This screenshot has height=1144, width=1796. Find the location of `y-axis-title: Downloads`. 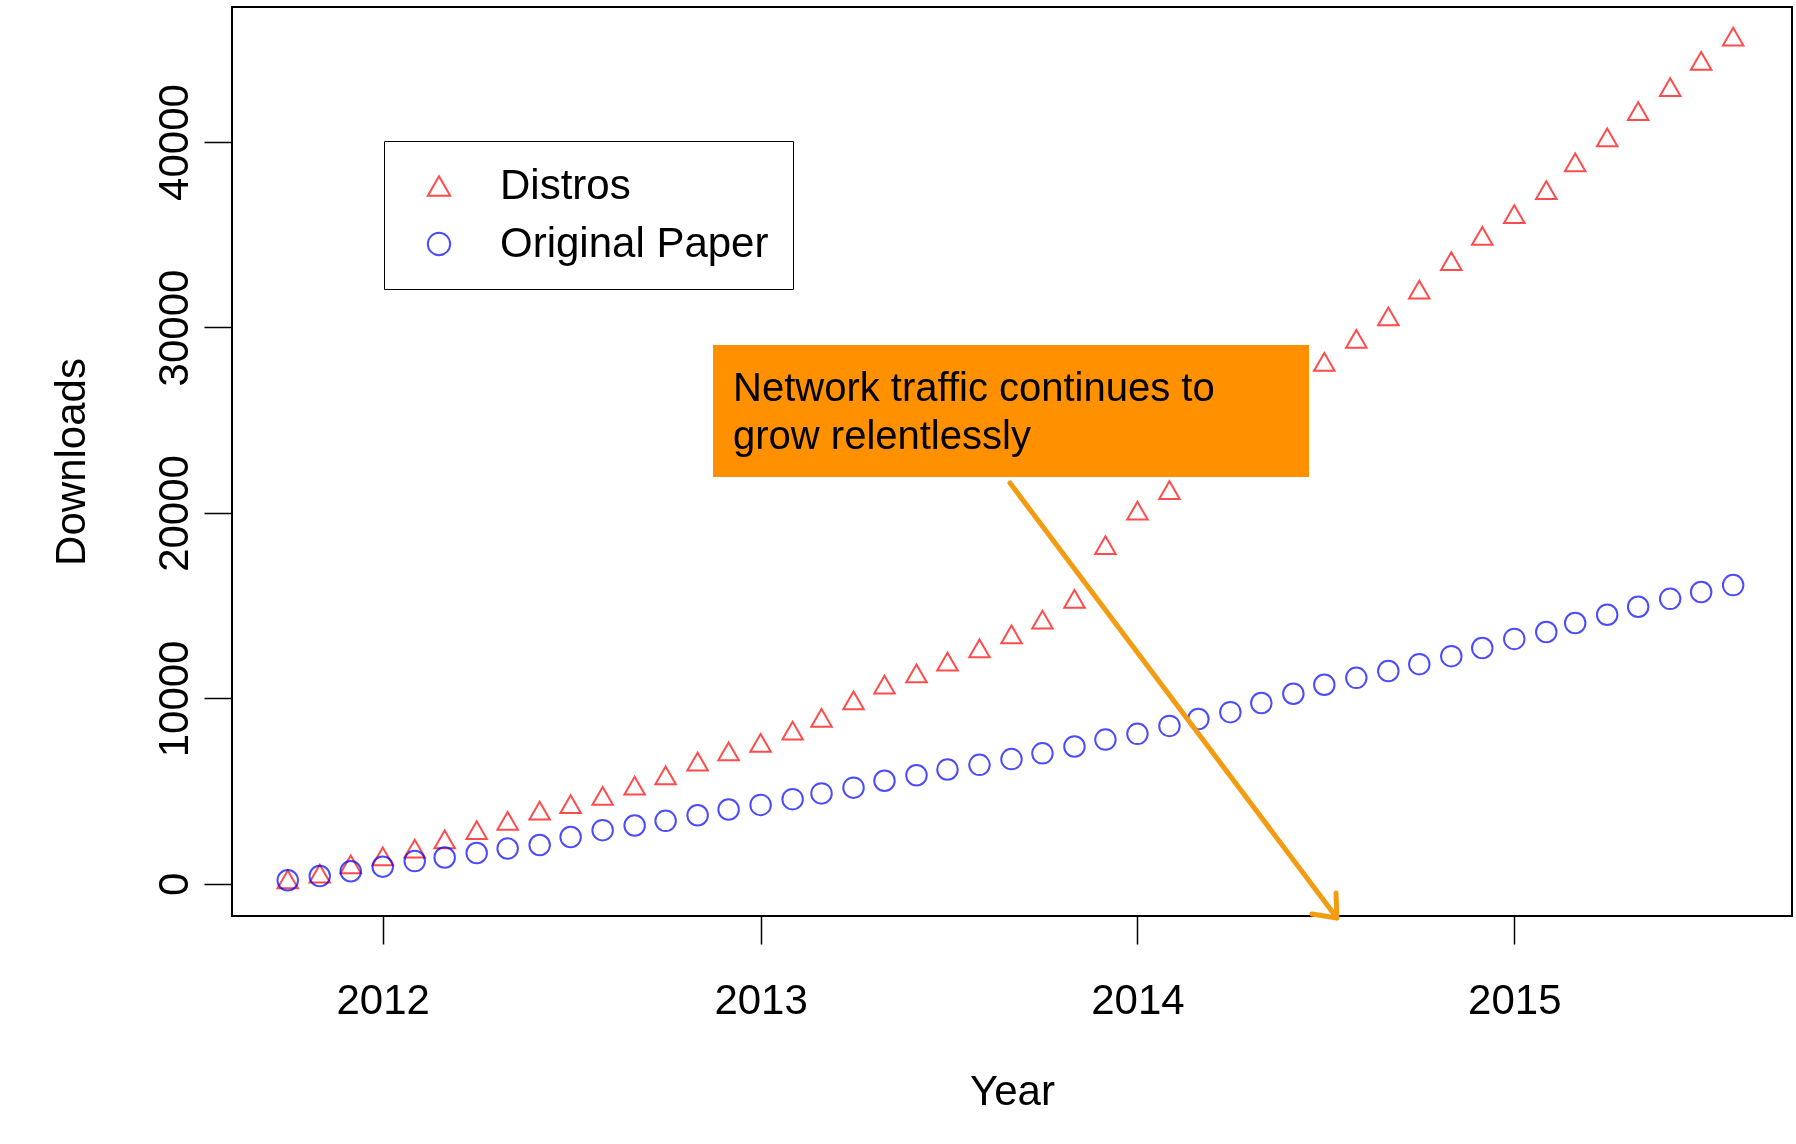

y-axis-title: Downloads is located at coordinates (70, 462).